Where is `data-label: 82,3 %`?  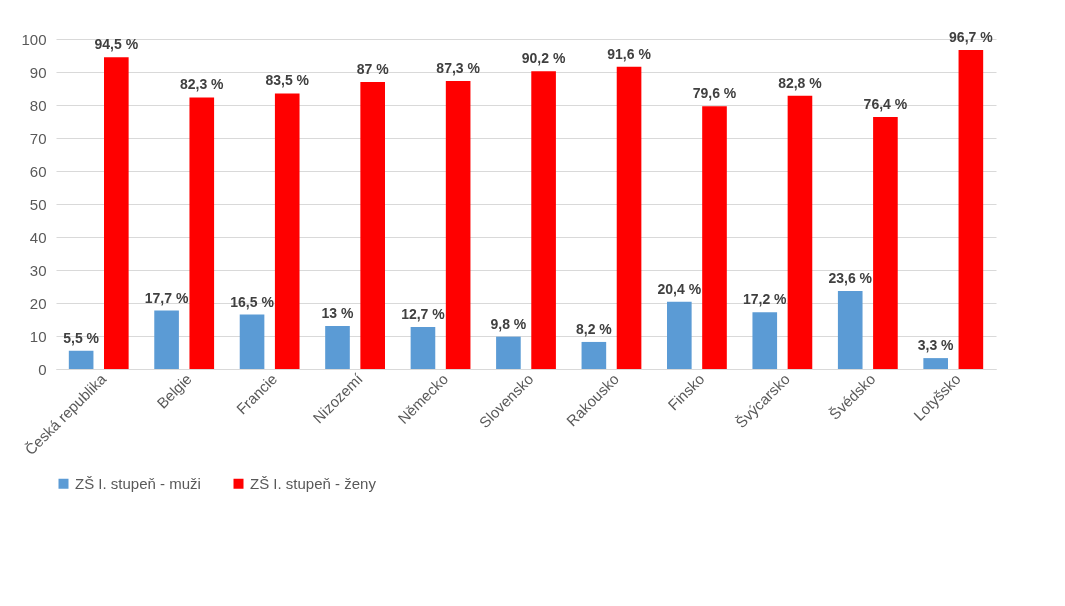
data-label: 82,3 % is located at coordinates (202, 84).